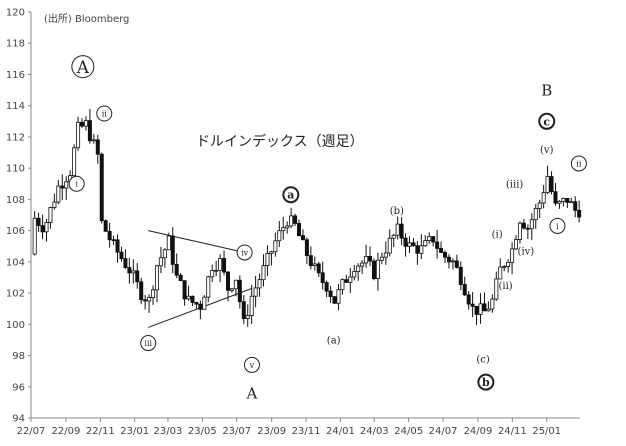 The image size is (626, 446). I want to click on annotation-label: (a), so click(334, 341).